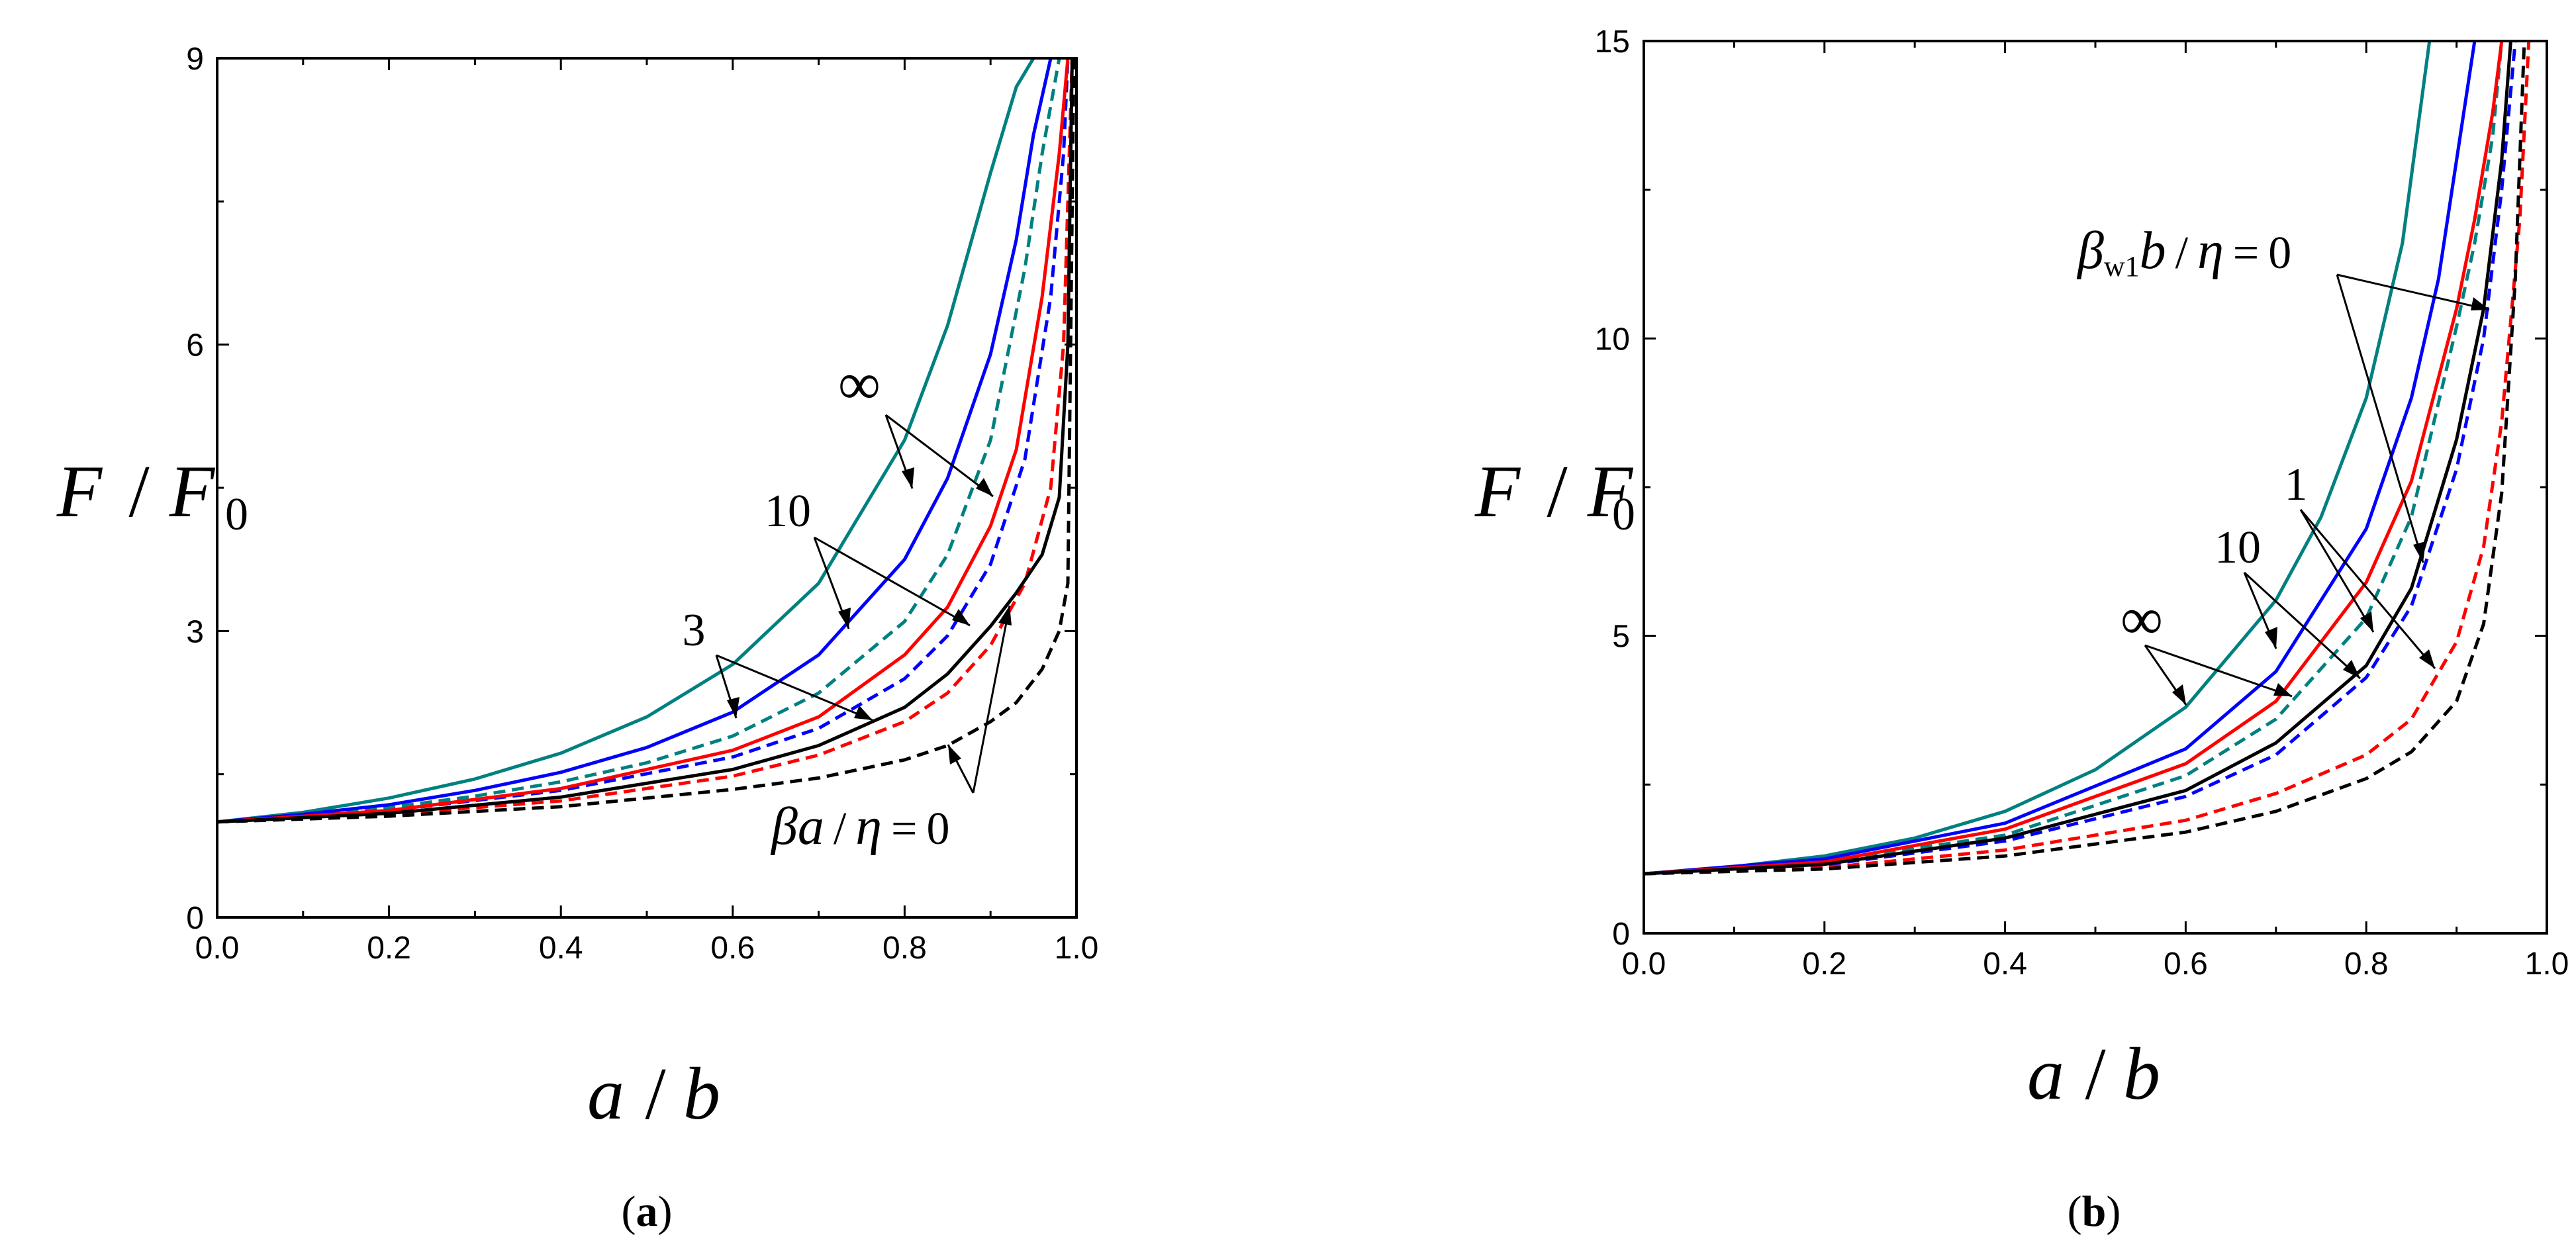 The width and height of the screenshot is (2576, 1247). Describe the element at coordinates (655, 1094) in the screenshot. I see `plot-a-xlabel-sep: /` at that location.